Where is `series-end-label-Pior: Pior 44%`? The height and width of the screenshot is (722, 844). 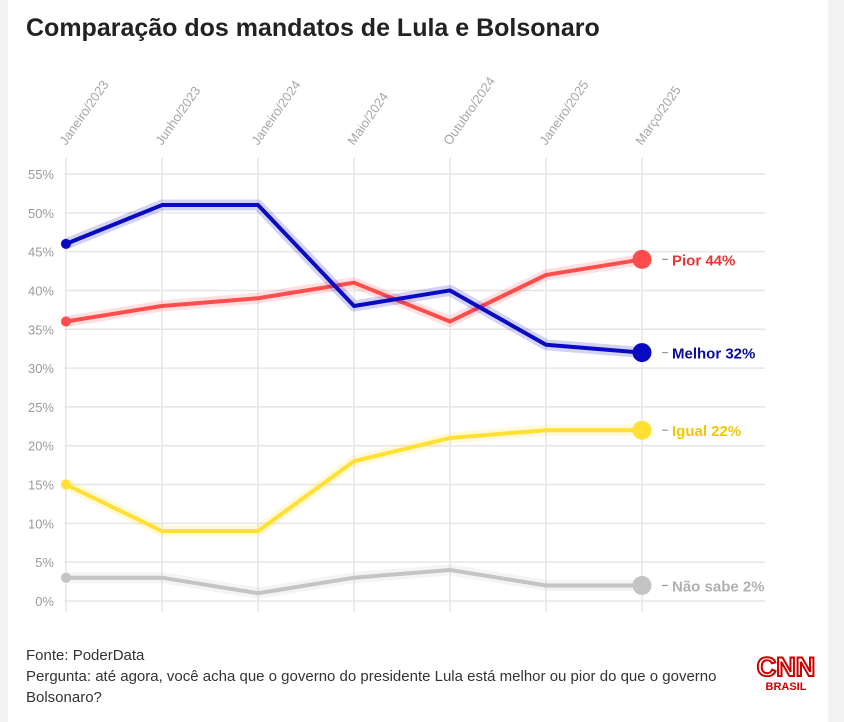
series-end-label-Pior: Pior 44% is located at coordinates (703, 260).